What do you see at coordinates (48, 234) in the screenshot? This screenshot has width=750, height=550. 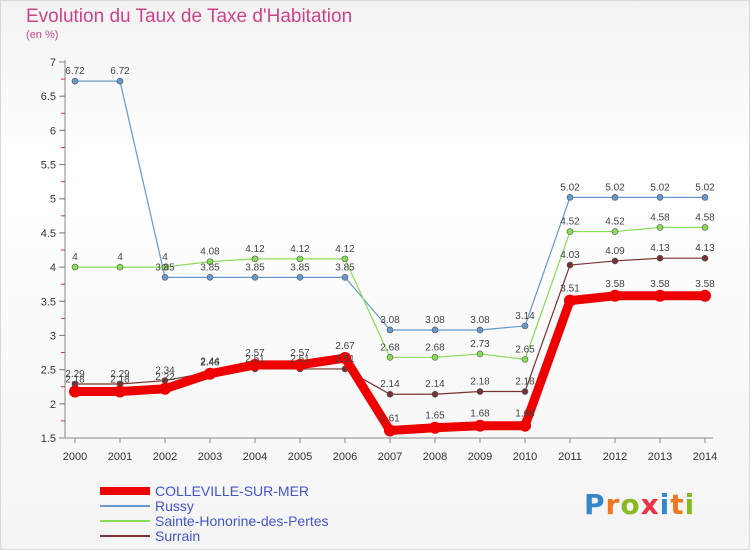 I see `y-tick-label: 4.5` at bounding box center [48, 234].